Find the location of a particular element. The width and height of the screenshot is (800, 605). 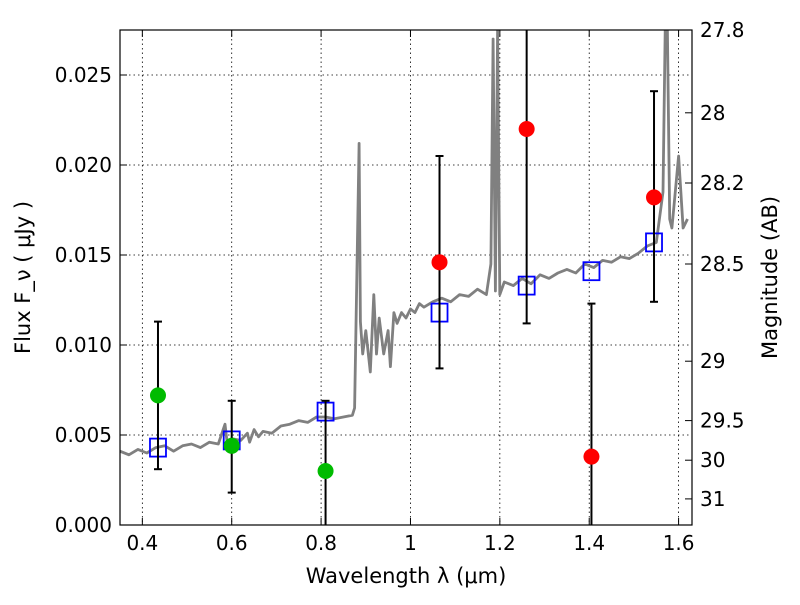

x-tick-label: 0.8 is located at coordinates (321, 543).